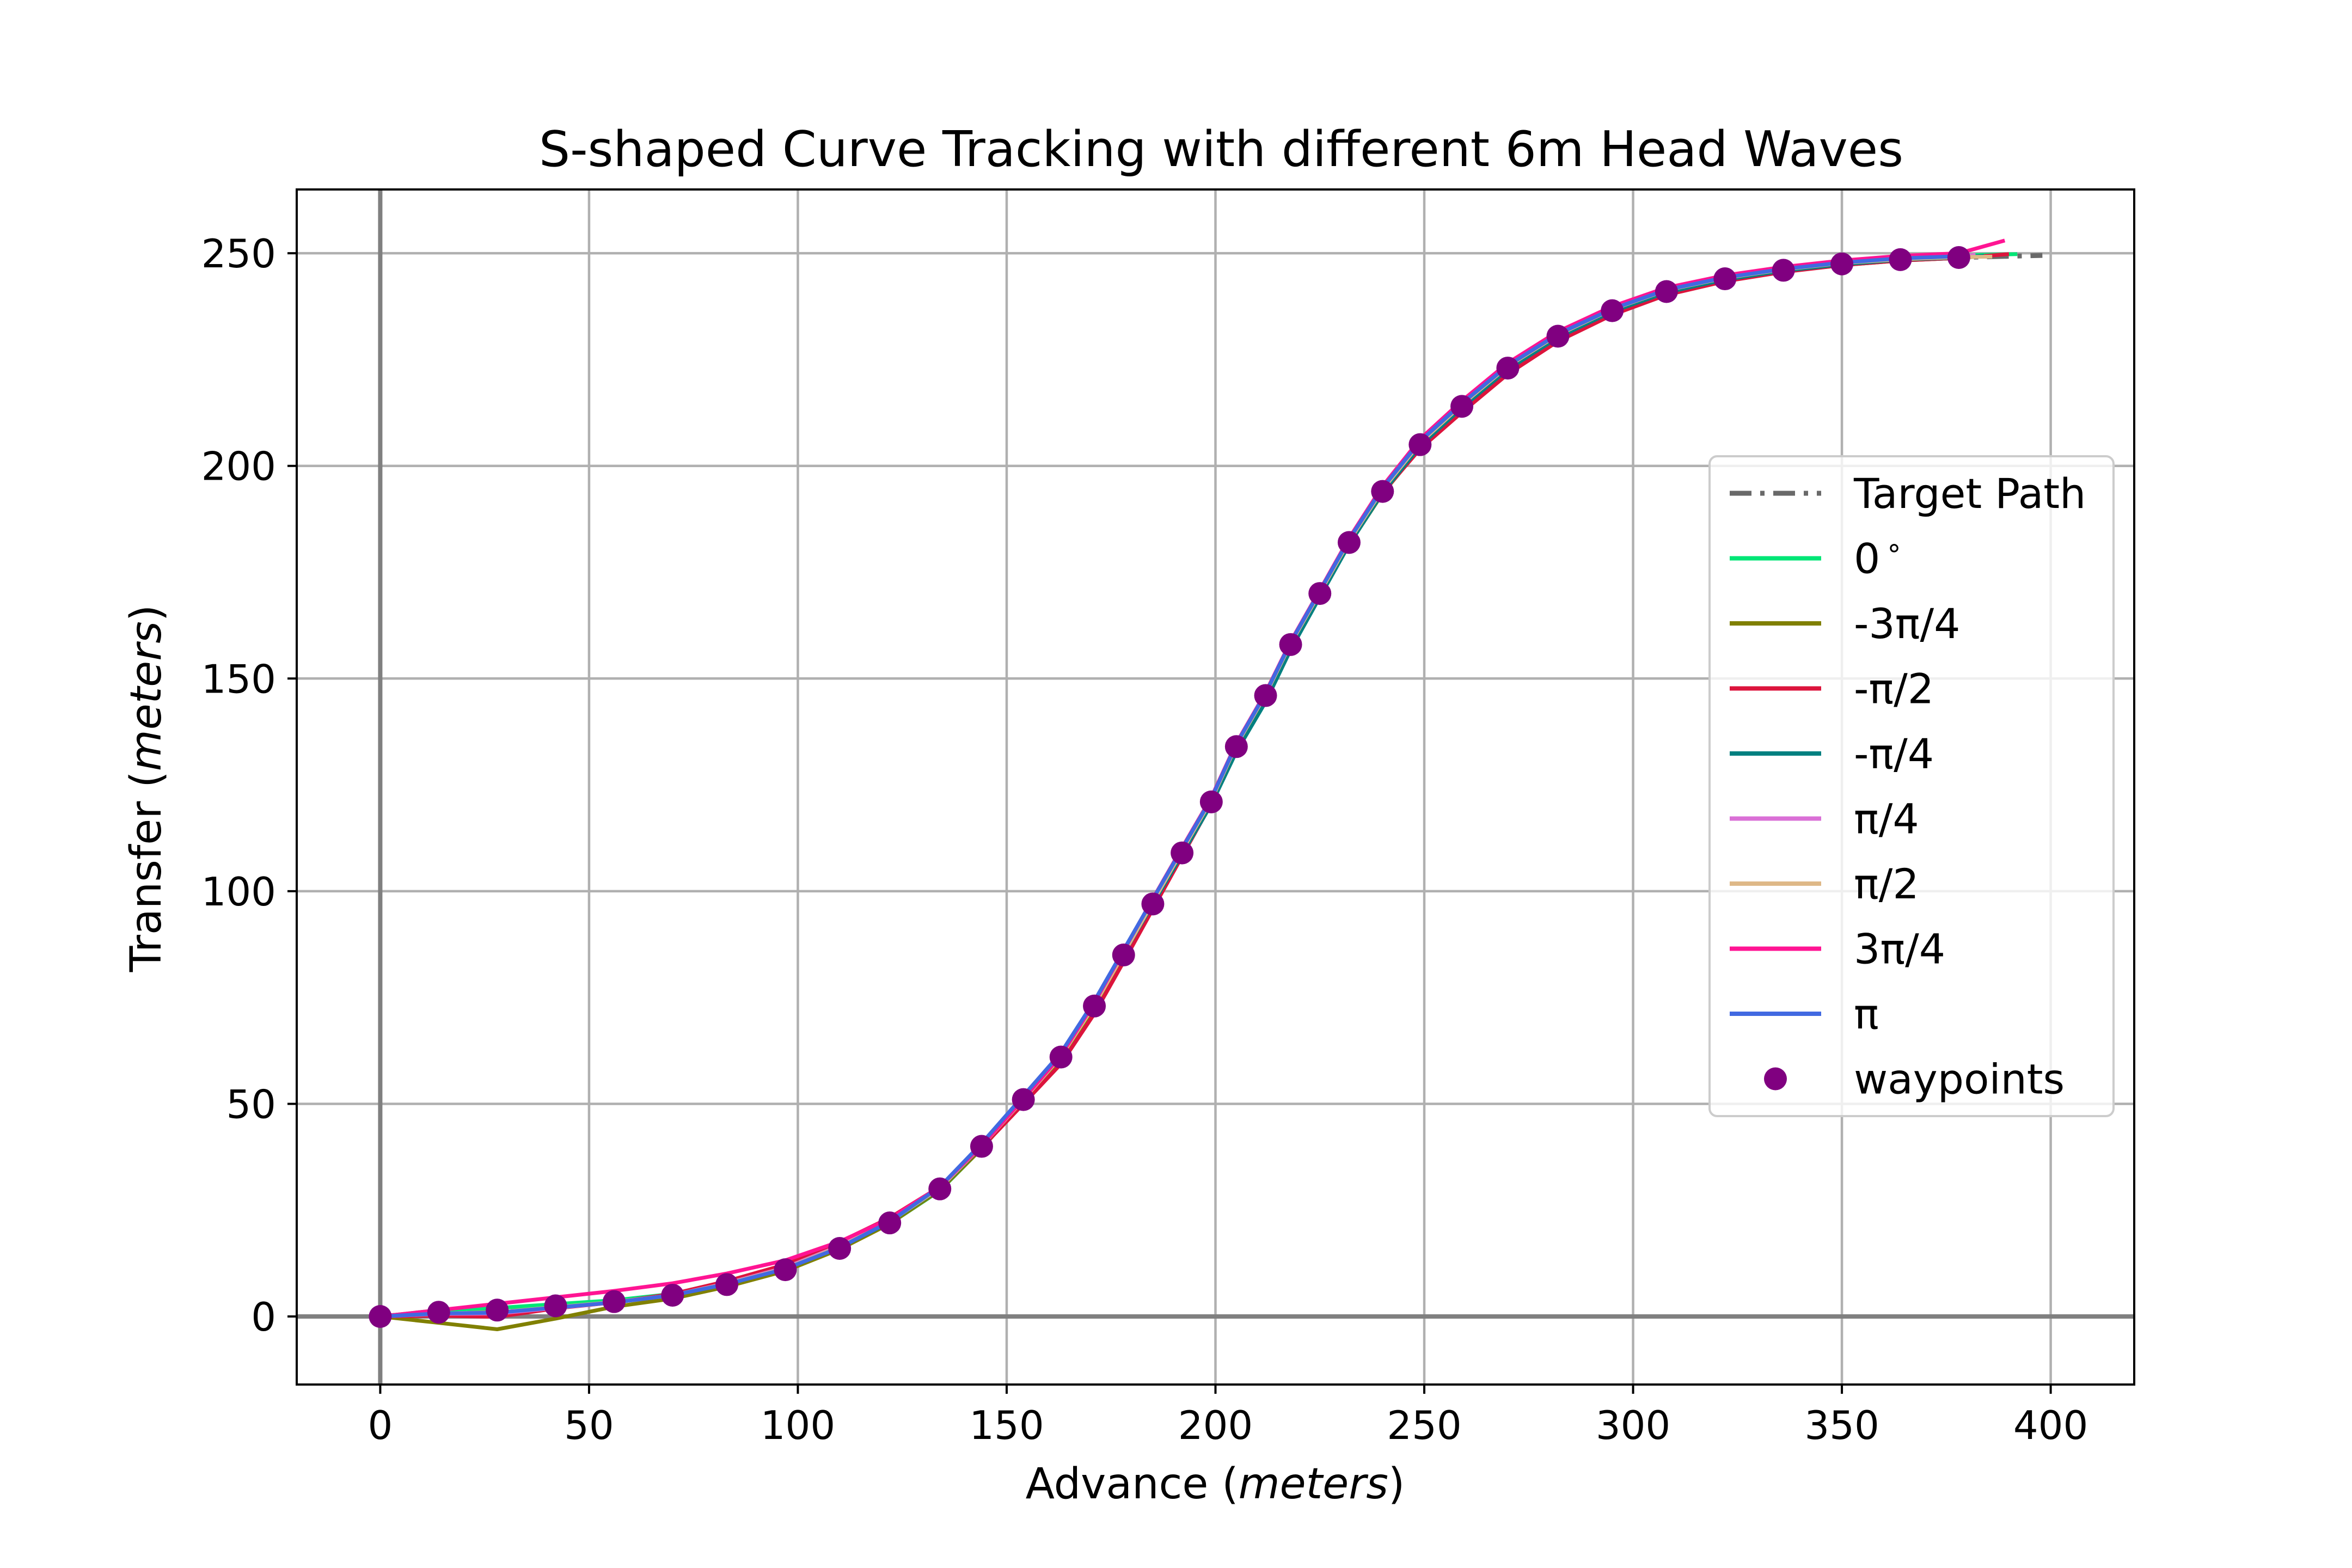 The height and width of the screenshot is (1568, 2352). What do you see at coordinates (263, 1317) in the screenshot?
I see `y-tick-label: 0` at bounding box center [263, 1317].